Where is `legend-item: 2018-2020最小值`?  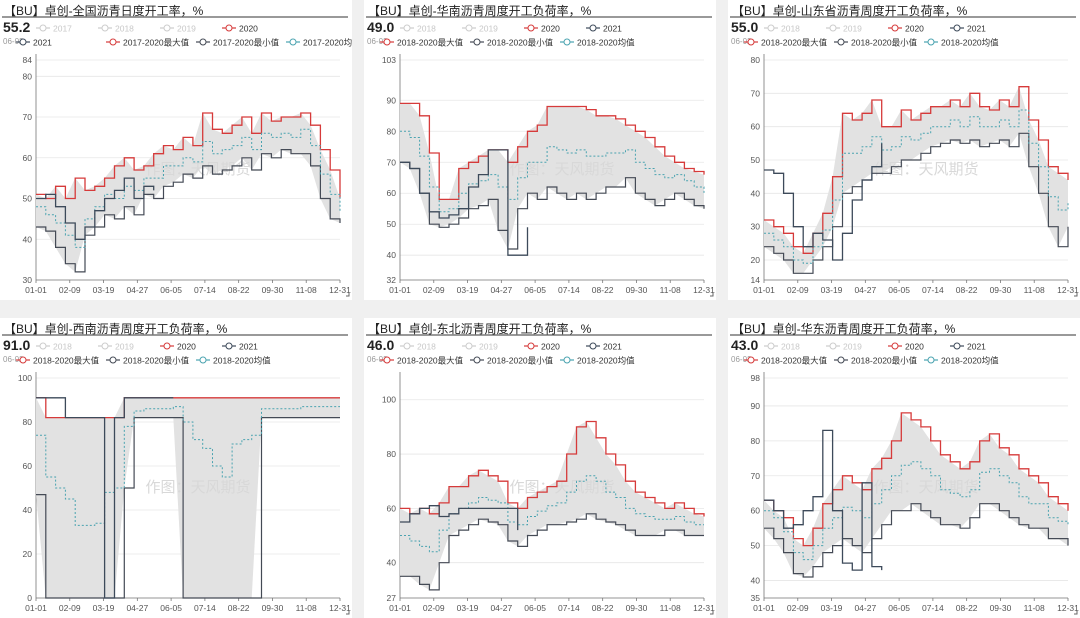
legend-item: 2018-2020最小值 is located at coordinates (876, 43).